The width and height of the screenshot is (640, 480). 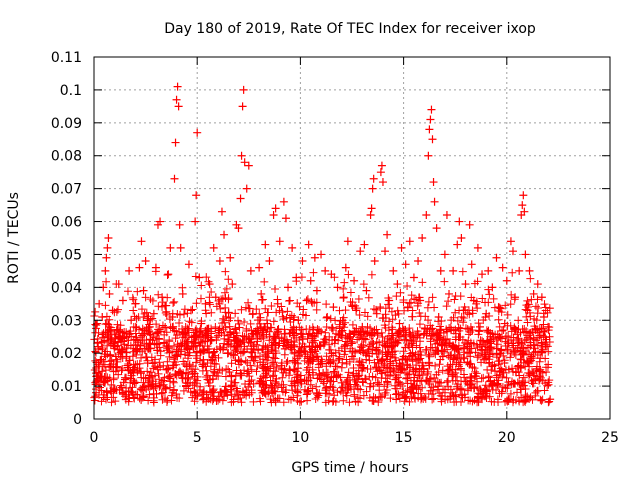 What do you see at coordinates (197, 438) in the screenshot?
I see `x-tick-label: 5` at bounding box center [197, 438].